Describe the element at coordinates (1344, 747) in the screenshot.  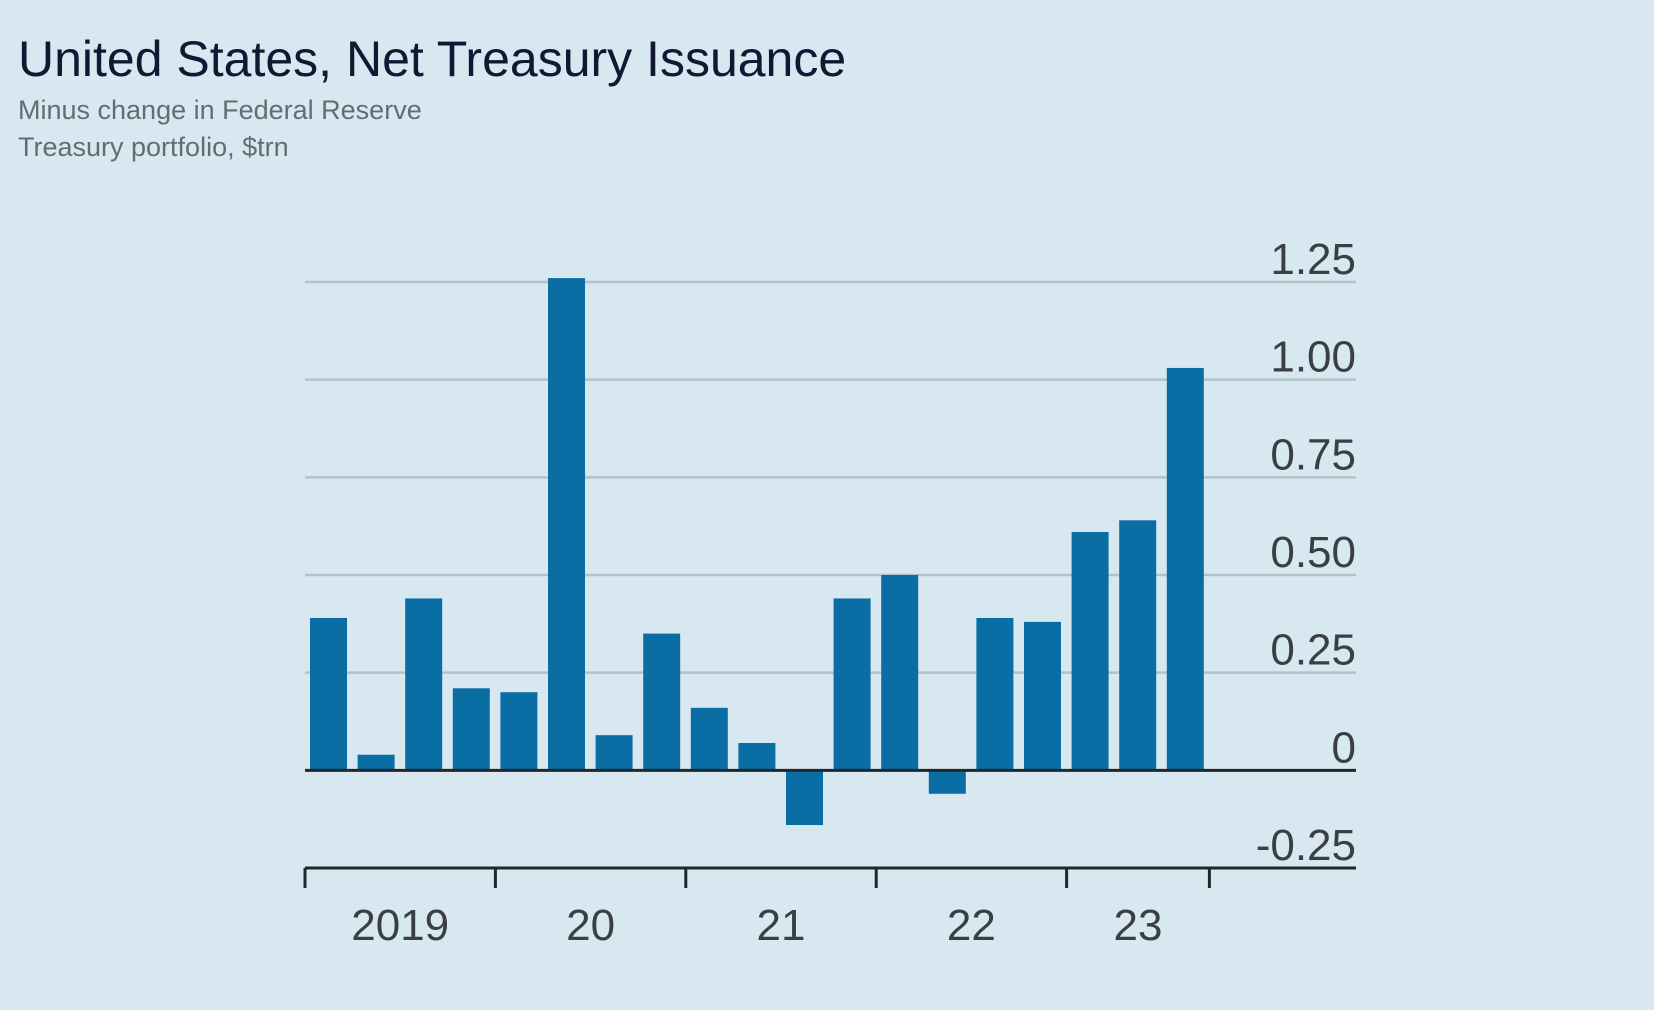
I see `y-tick-label: 0` at that location.